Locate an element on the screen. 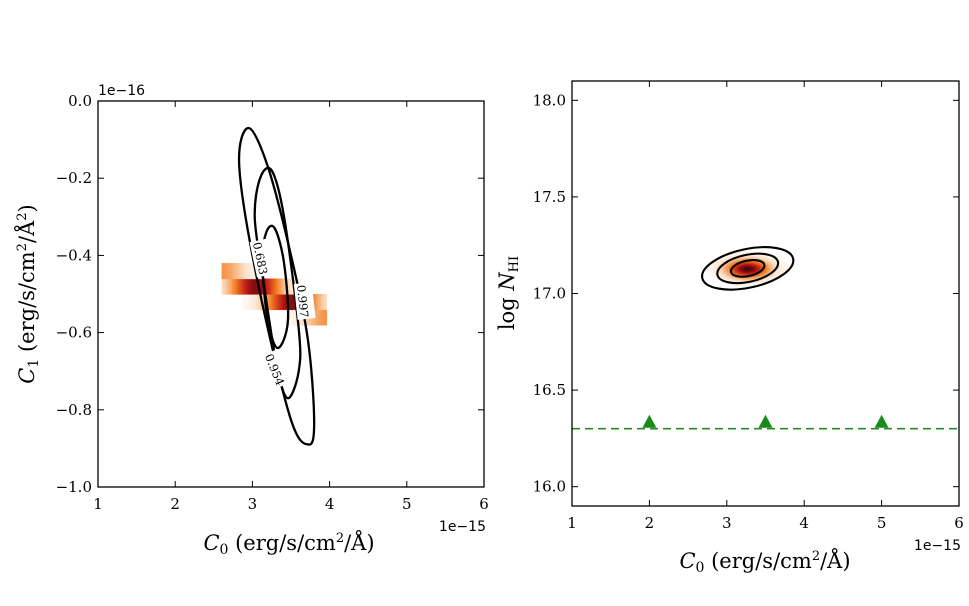 This screenshot has height=606, width=969. x-tick-label: 2 is located at coordinates (650, 523).